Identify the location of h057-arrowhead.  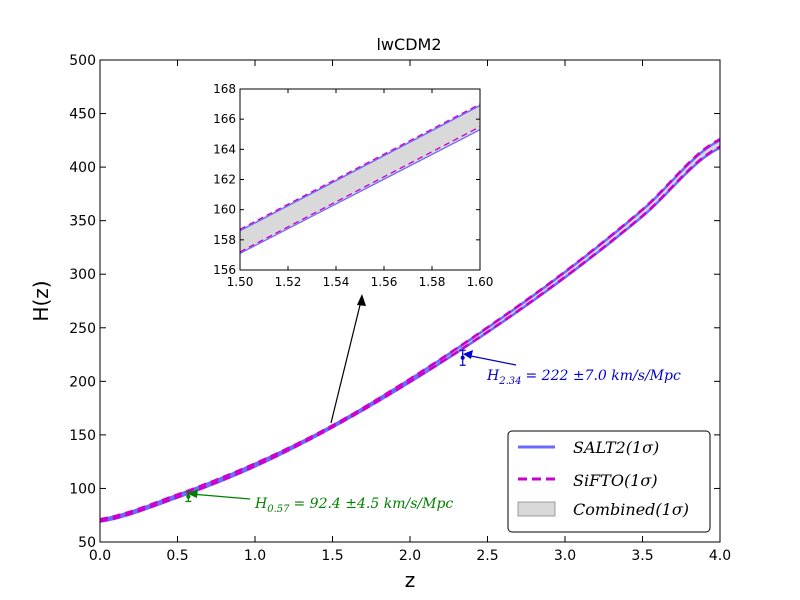
(193, 493).